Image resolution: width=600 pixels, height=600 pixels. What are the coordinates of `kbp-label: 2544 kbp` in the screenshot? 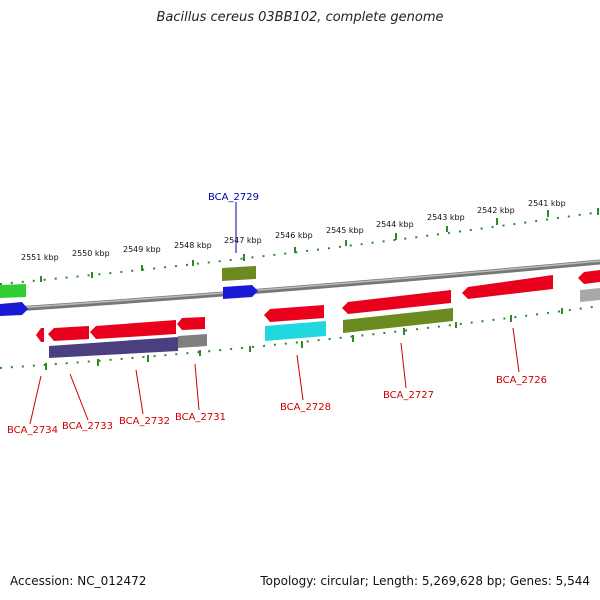 It's located at (395, 224).